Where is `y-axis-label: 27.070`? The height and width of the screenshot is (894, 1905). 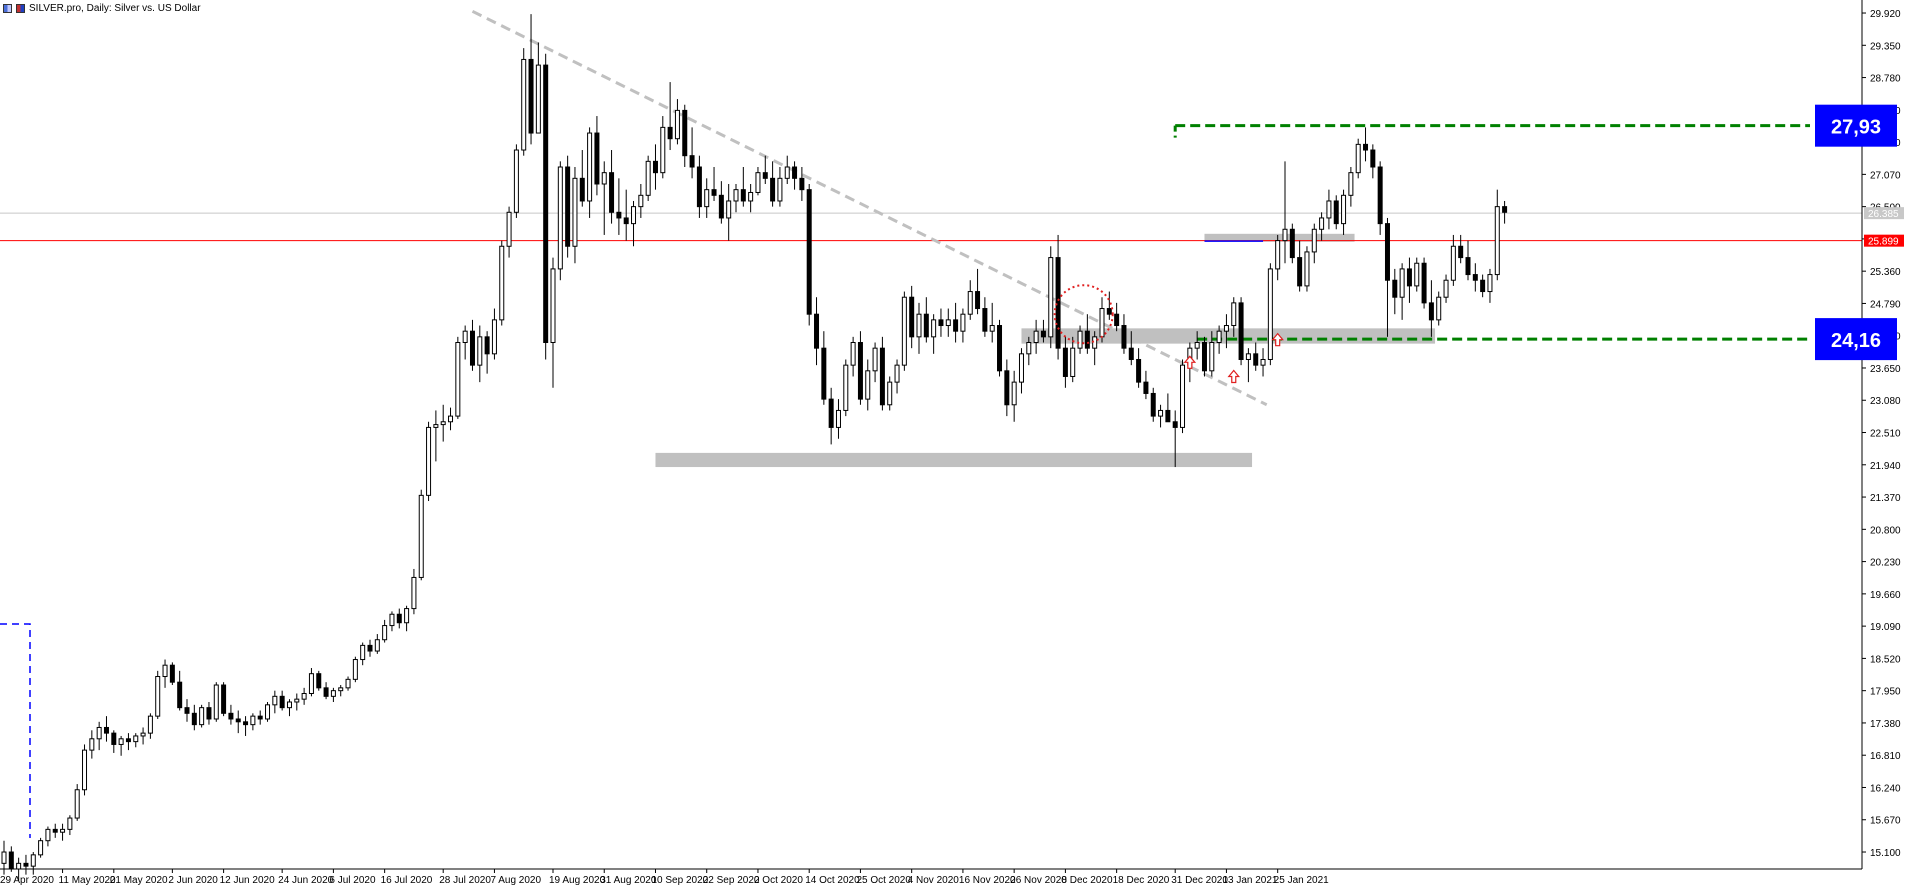
y-axis-label: 27.070 is located at coordinates (1885, 175).